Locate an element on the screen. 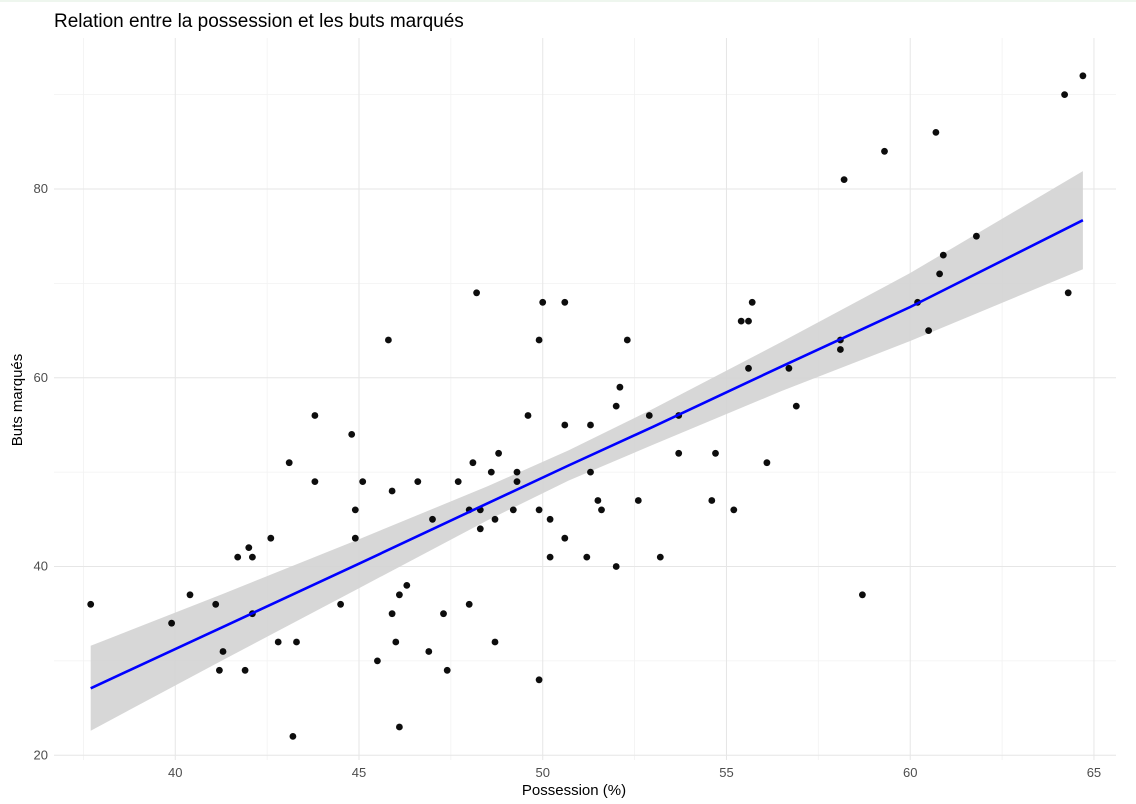 The width and height of the screenshot is (1136, 804). x-tick-label: 65 is located at coordinates (1094, 772).